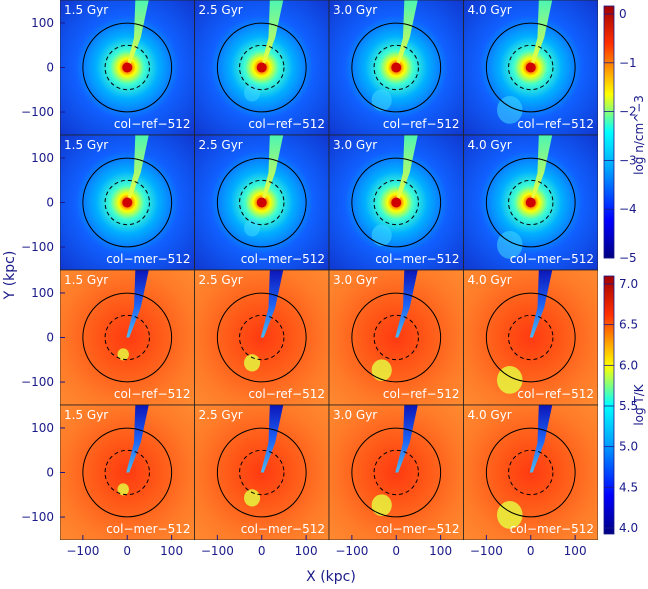 The height and width of the screenshot is (589, 648). I want to click on colorbar-tick-label: 5.5, so click(628, 406).